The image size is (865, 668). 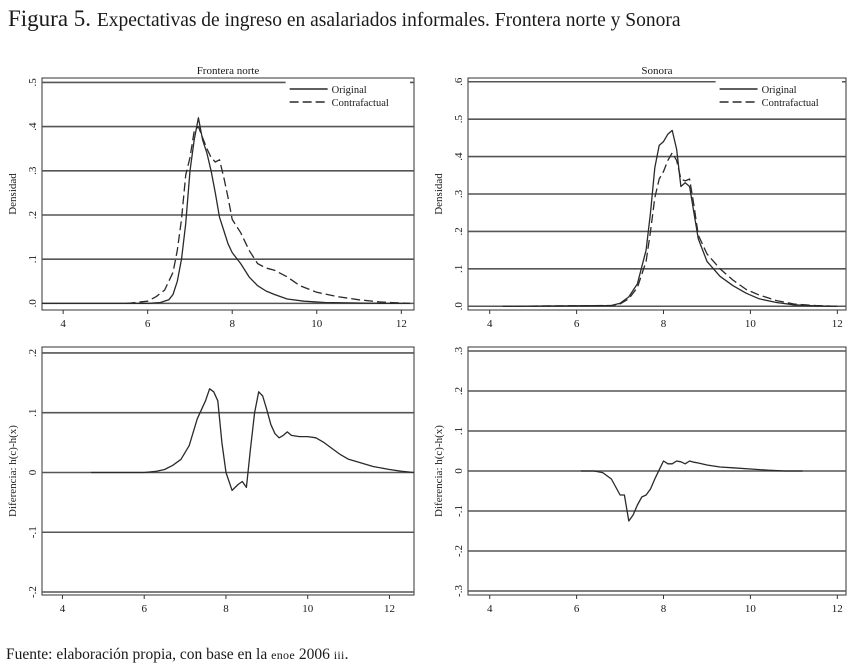 I want to click on fn-diff-xtick-label: 8, so click(x=226, y=609).